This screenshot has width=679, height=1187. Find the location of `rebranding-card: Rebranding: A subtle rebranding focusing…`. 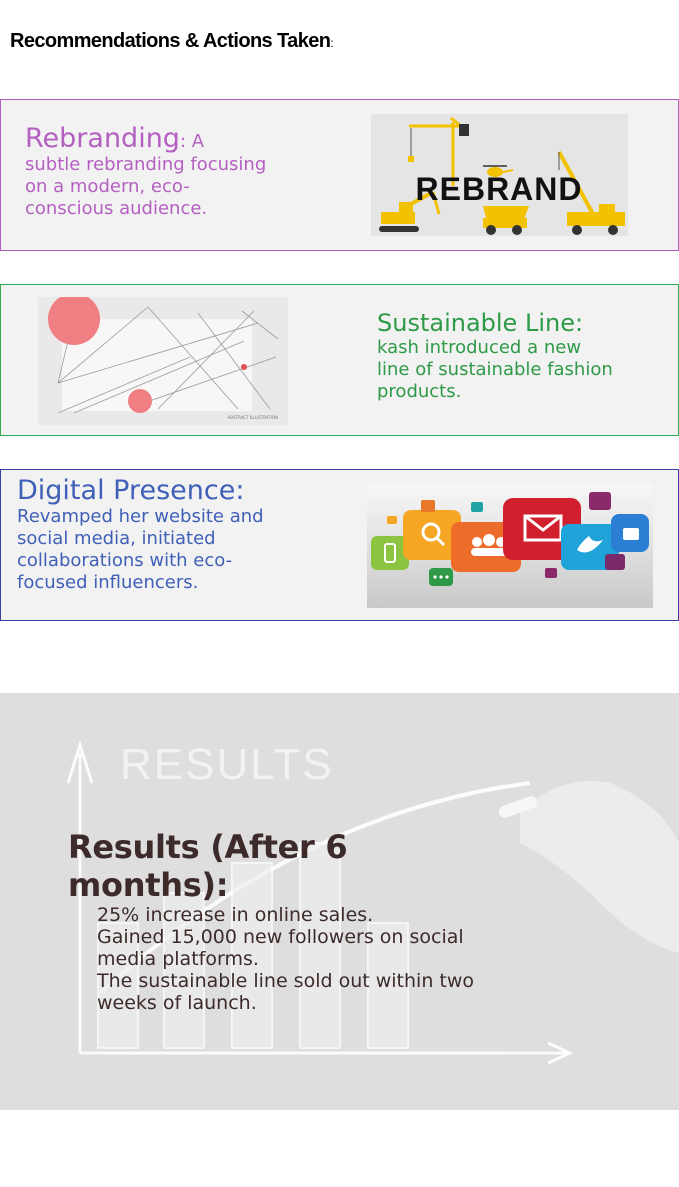

rebranding-card: Rebranding: A subtle rebranding focusing… is located at coordinates (339, 175).